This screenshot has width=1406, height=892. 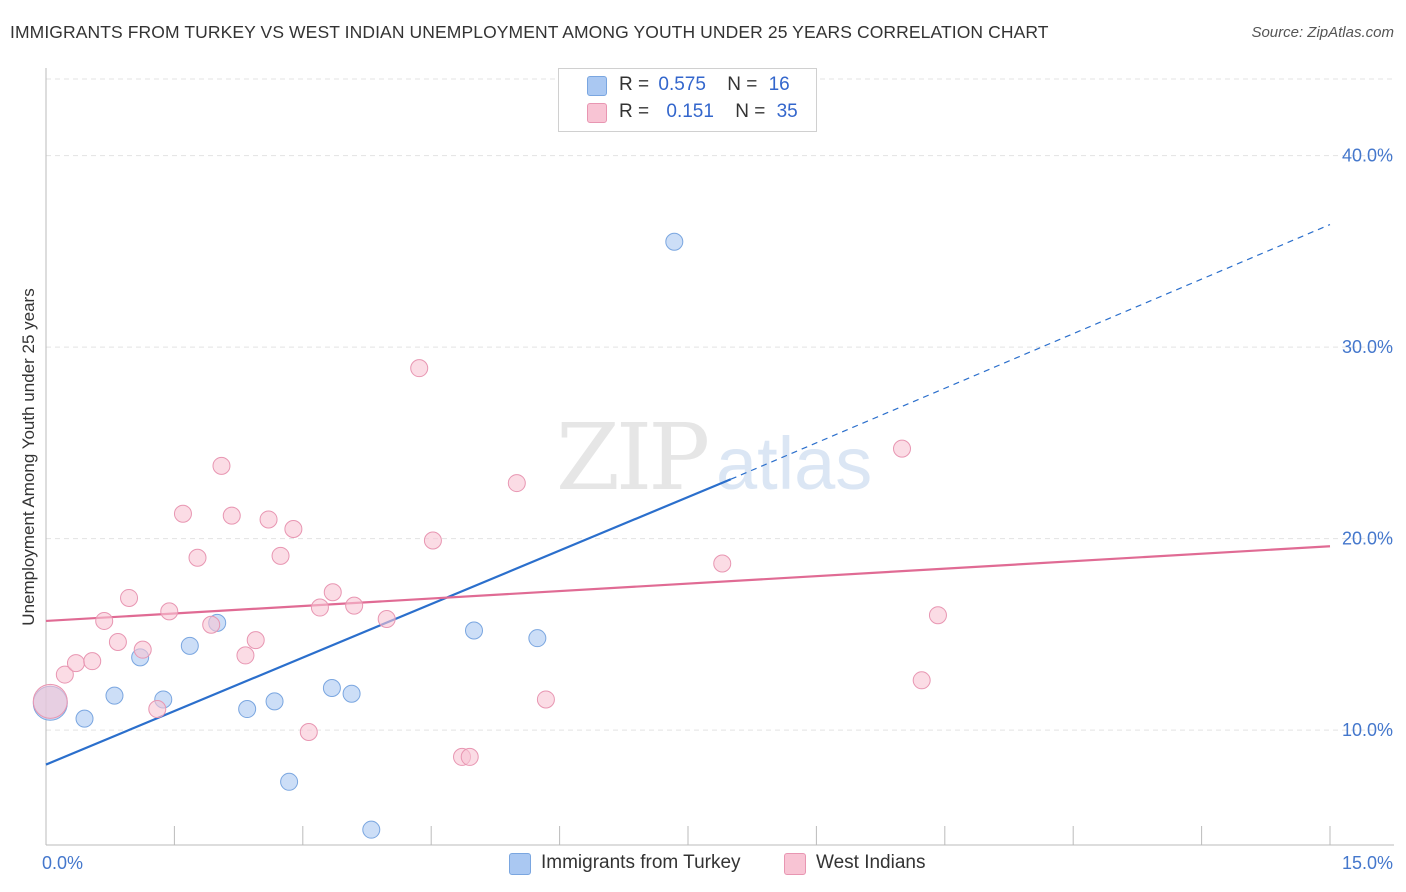 I want to click on legend-r-value: 0.151, so click(x=690, y=111).